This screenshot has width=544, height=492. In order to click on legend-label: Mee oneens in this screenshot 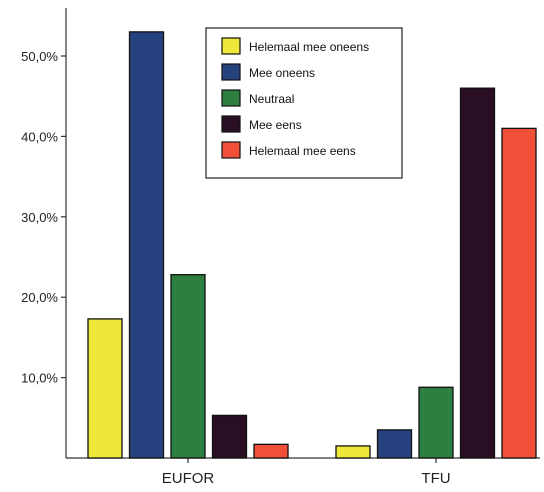, I will do `click(282, 73)`.